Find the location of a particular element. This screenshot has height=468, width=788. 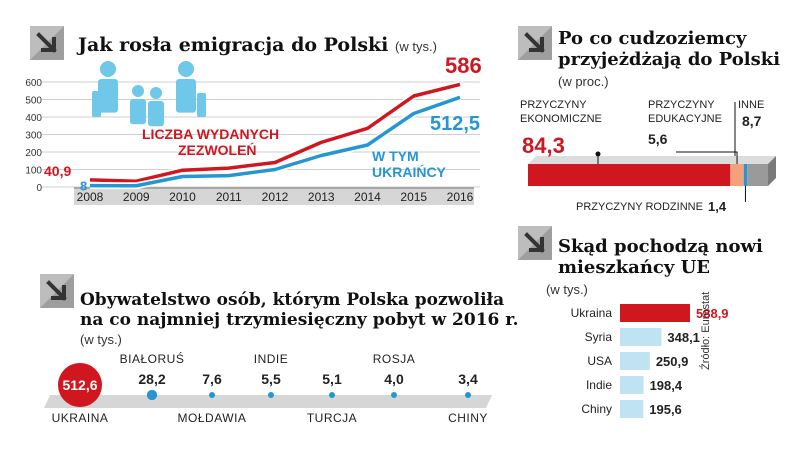

bubble-value: 5,1 is located at coordinates (332, 379).